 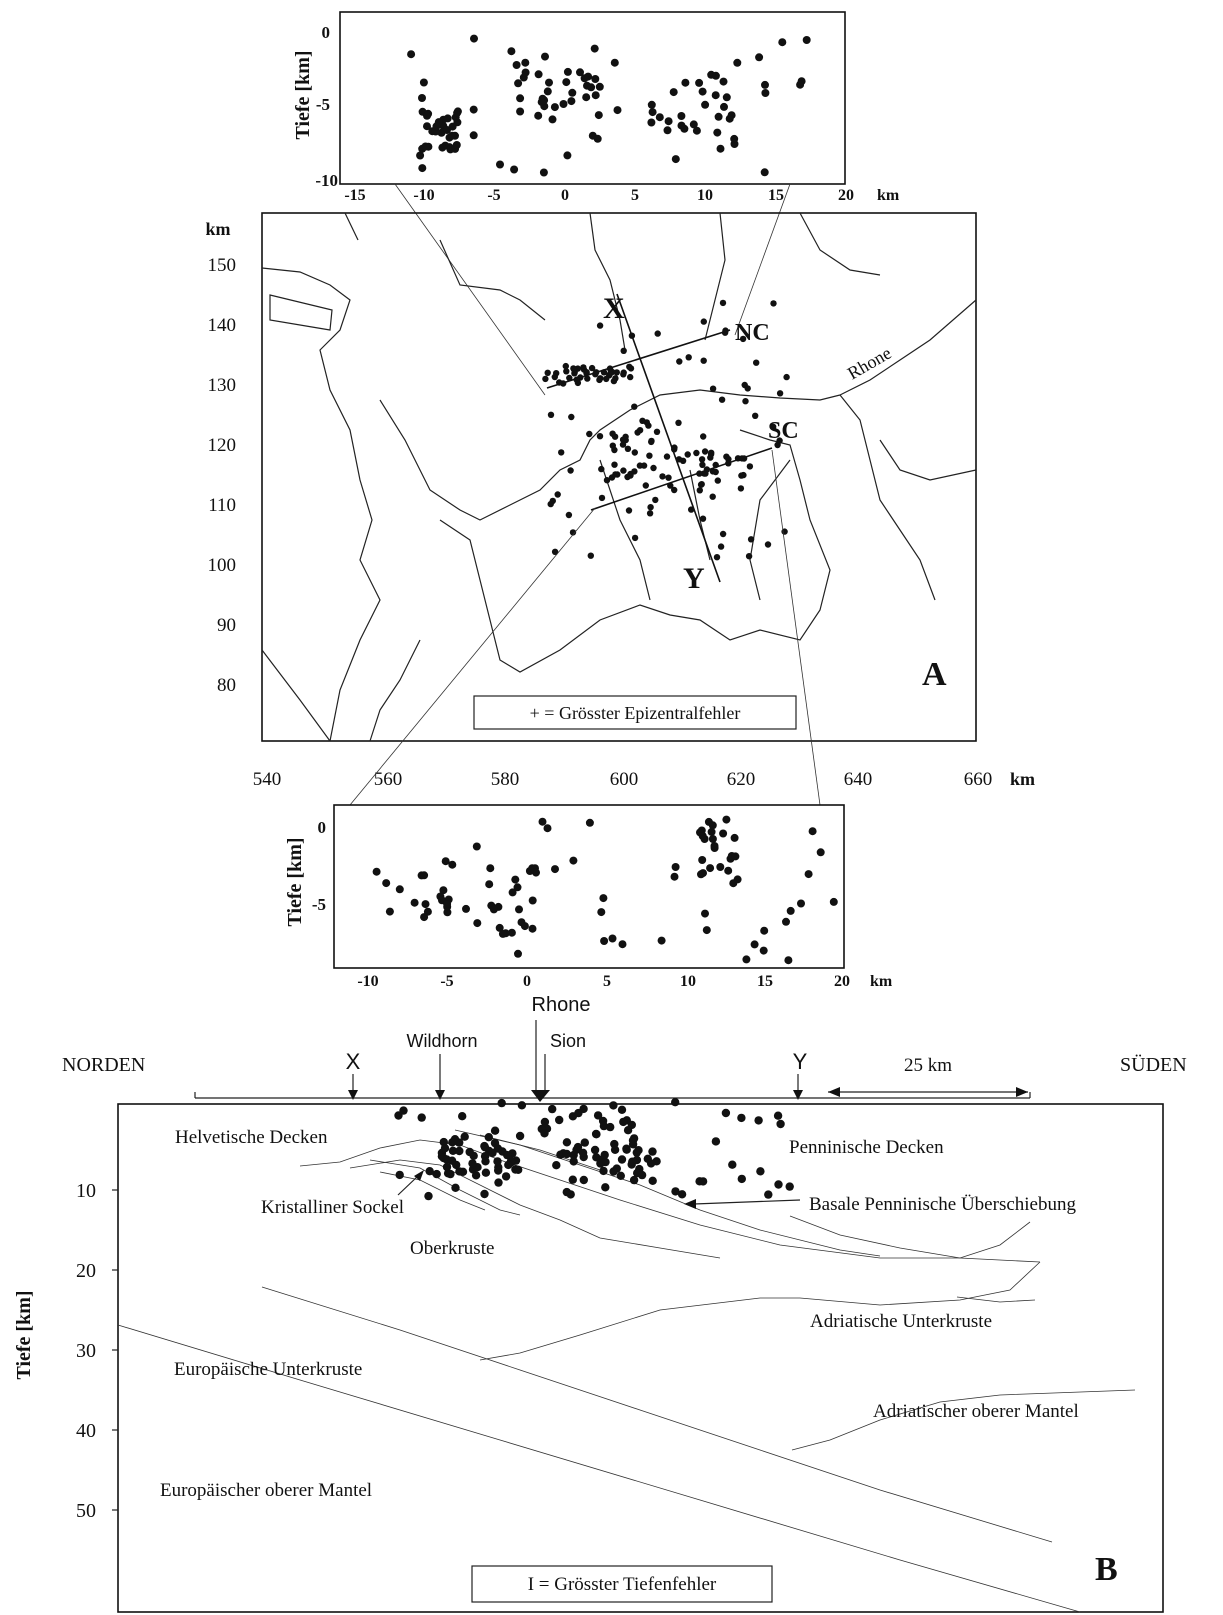 What do you see at coordinates (326, 32) in the screenshot?
I see `top-ytick-0: 0` at bounding box center [326, 32].